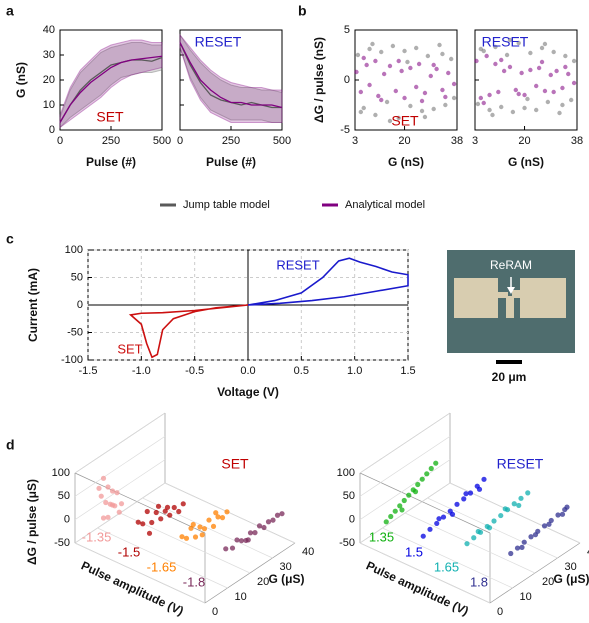 The height and width of the screenshot is (623, 589). I want to click on panel-label: a, so click(10, 11).